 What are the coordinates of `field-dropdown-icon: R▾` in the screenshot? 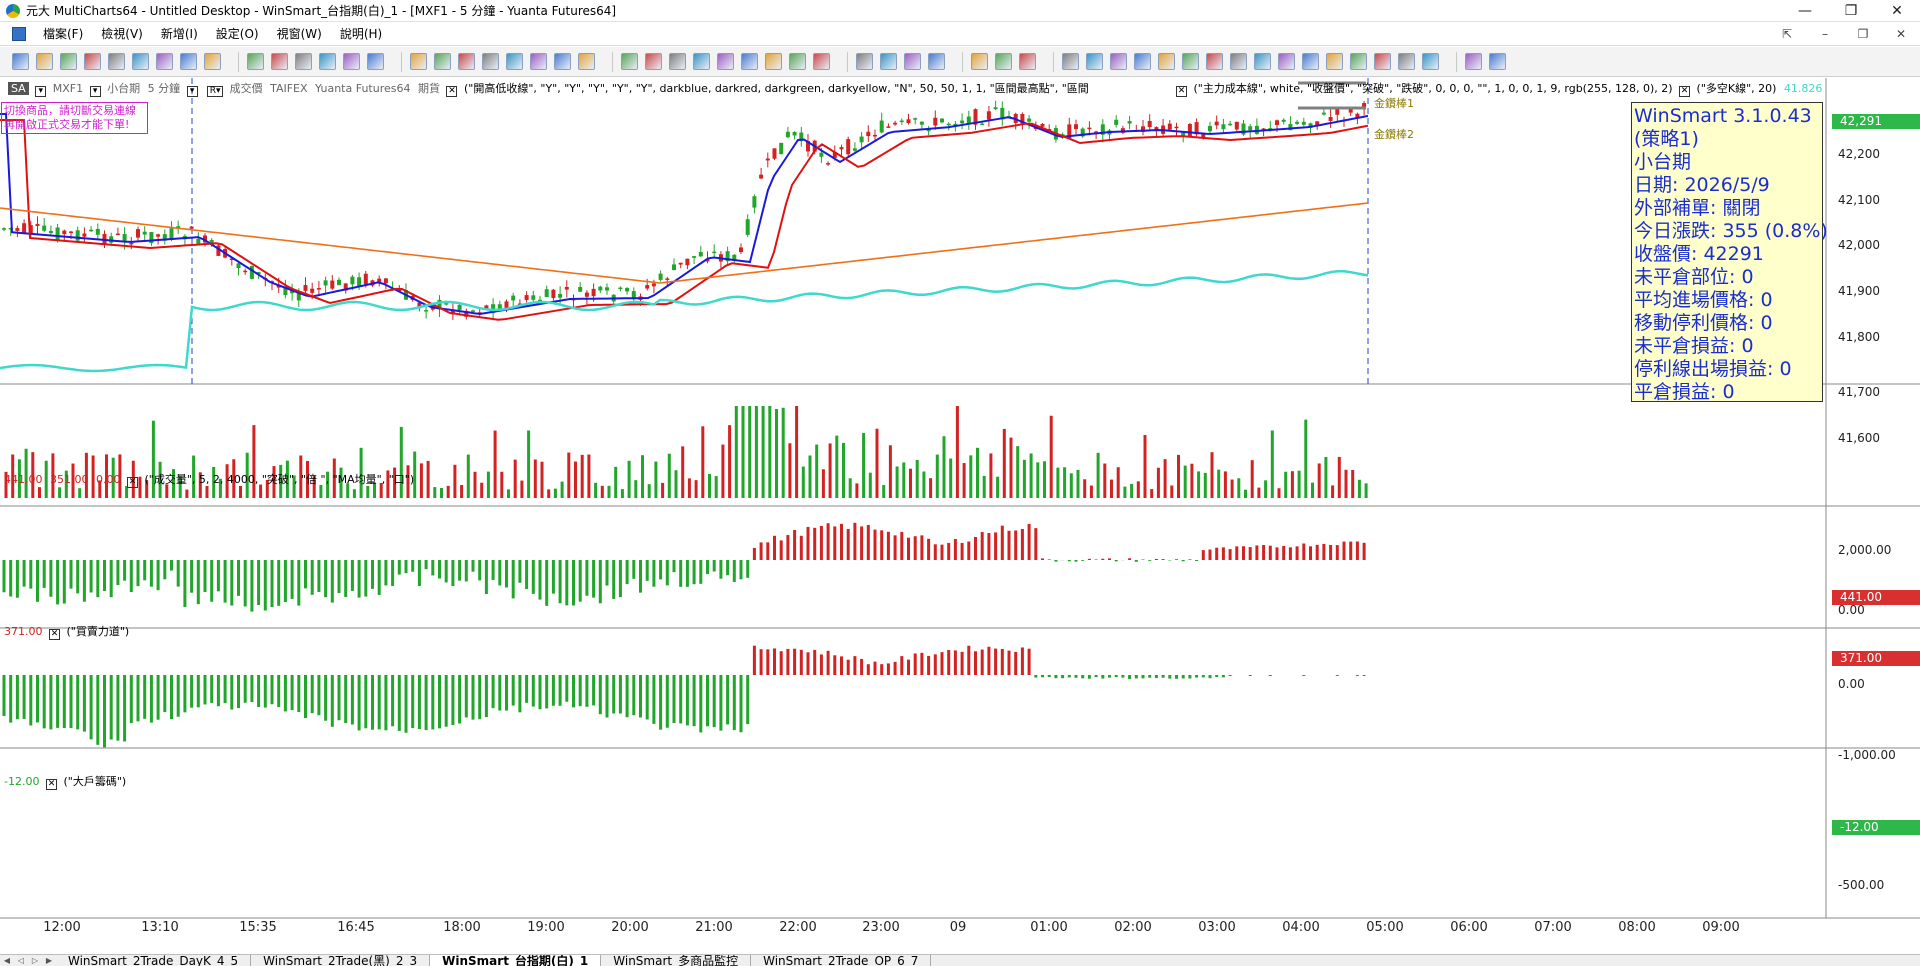 It's located at (215, 91).